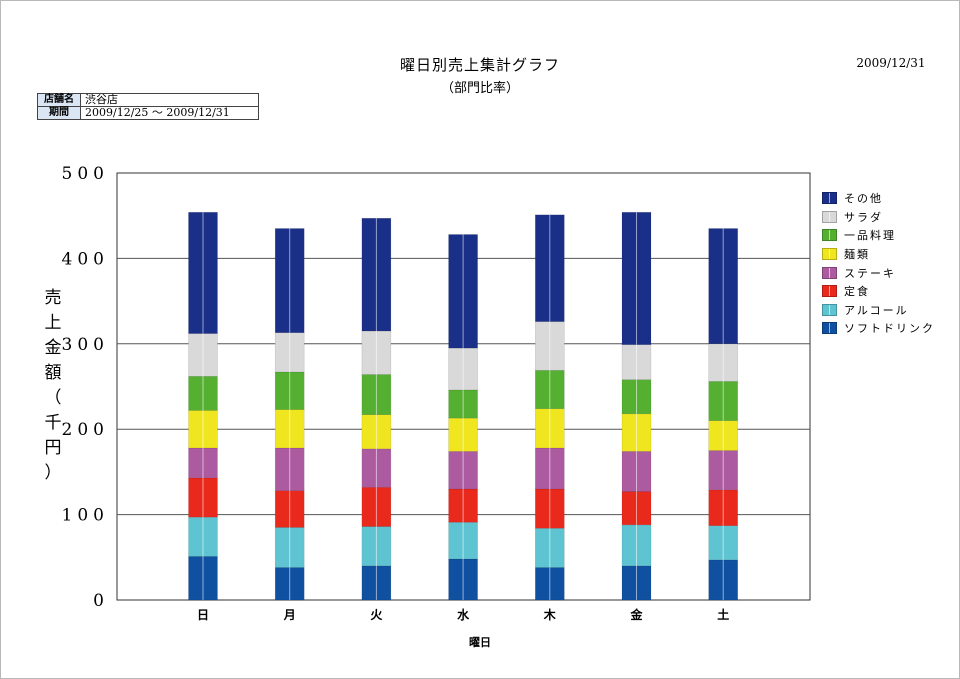  Describe the element at coordinates (148, 100) in the screenshot. I see `info-row-store: 店舗名 渋谷店` at that location.